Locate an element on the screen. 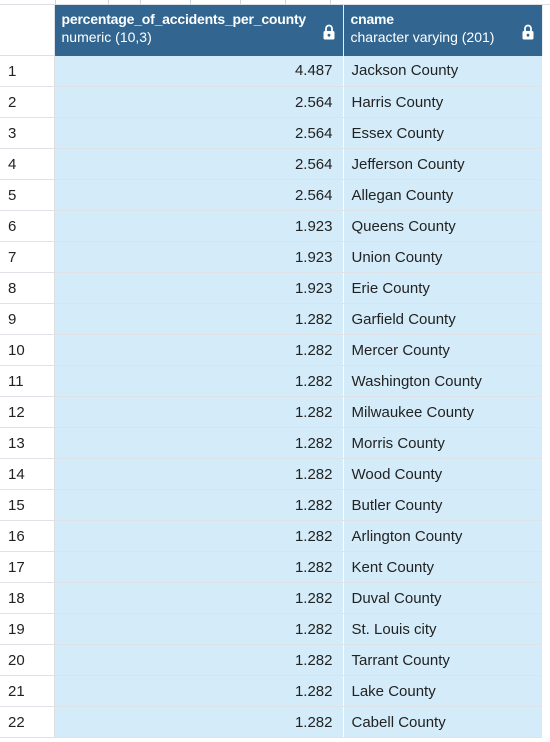 The height and width of the screenshot is (742, 550). table-row: 15 1.282 Butler County is located at coordinates (271, 505).